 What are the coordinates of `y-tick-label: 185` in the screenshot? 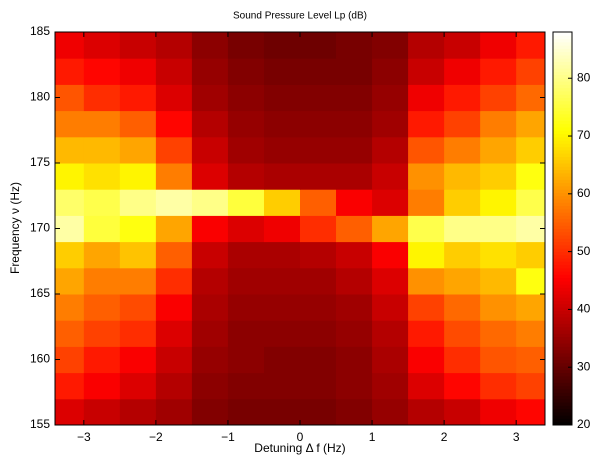 It's located at (40, 31).